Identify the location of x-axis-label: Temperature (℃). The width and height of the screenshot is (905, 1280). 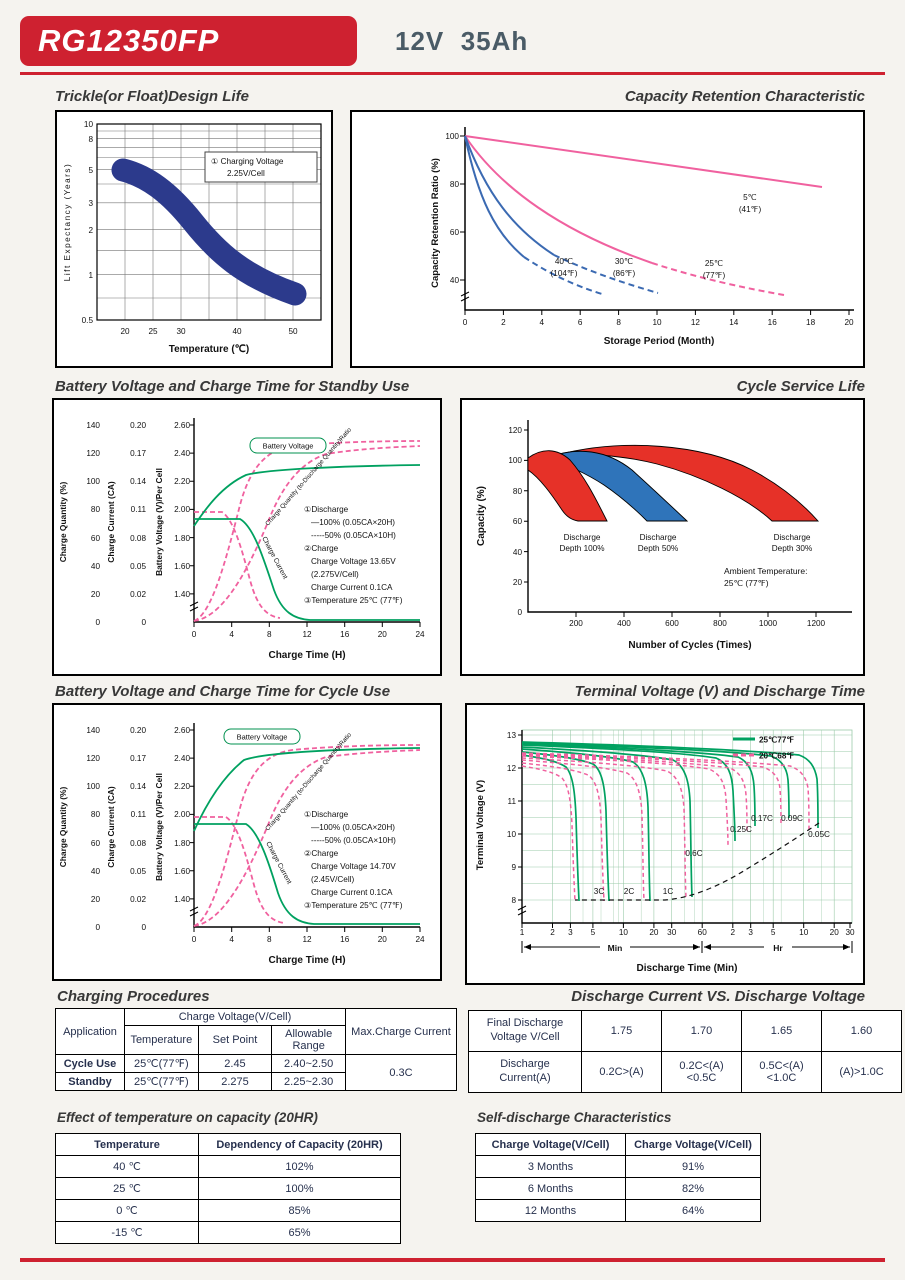
(209, 349).